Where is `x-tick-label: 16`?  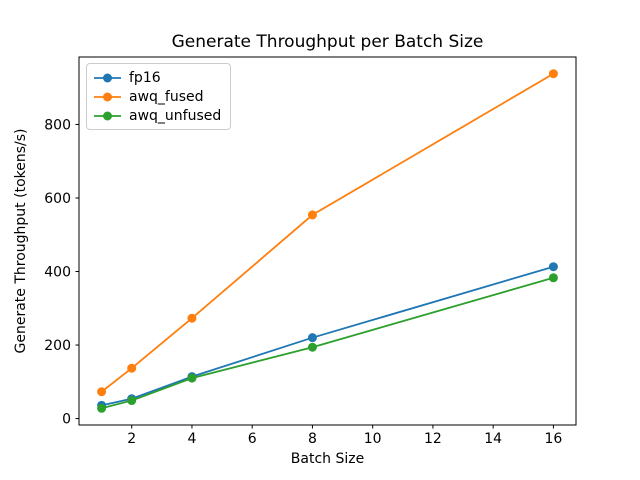
x-tick-label: 16 is located at coordinates (553, 439).